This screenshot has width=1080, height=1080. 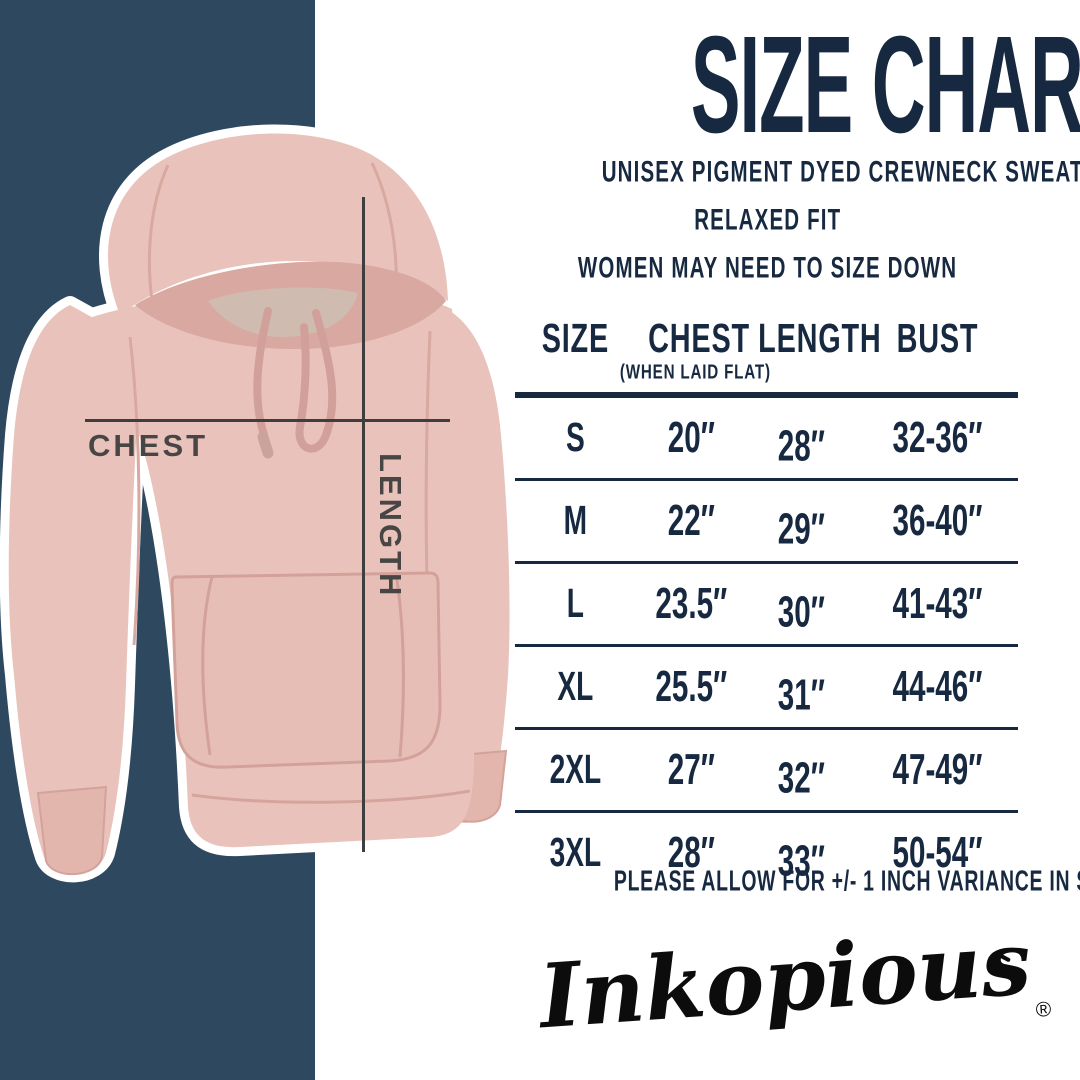 What do you see at coordinates (575, 338) in the screenshot?
I see `column-size: SIZE` at bounding box center [575, 338].